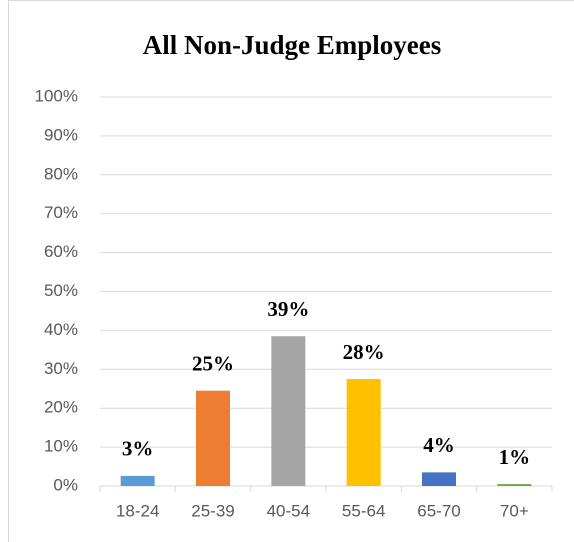 Image resolution: width=574 pixels, height=542 pixels. Describe the element at coordinates (61, 446) in the screenshot. I see `y-tick-label: 10%` at that location.